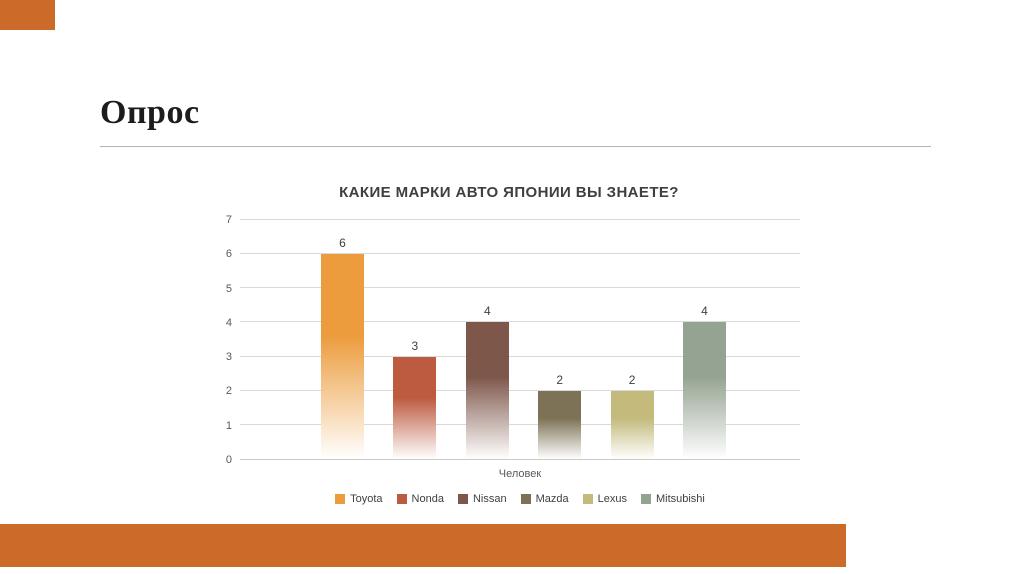 The width and height of the screenshot is (1024, 574). What do you see at coordinates (27, 15) in the screenshot?
I see `top-left-accent-bar` at bounding box center [27, 15].